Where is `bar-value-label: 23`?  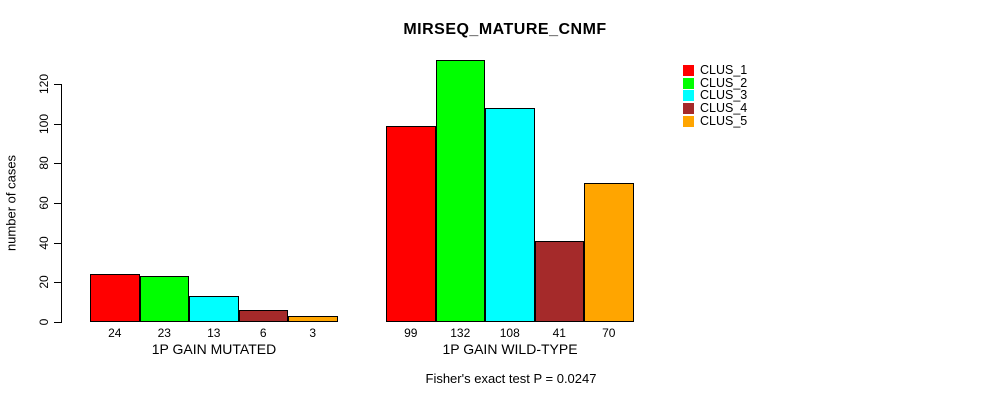 bar-value-label: 23 is located at coordinates (164, 333).